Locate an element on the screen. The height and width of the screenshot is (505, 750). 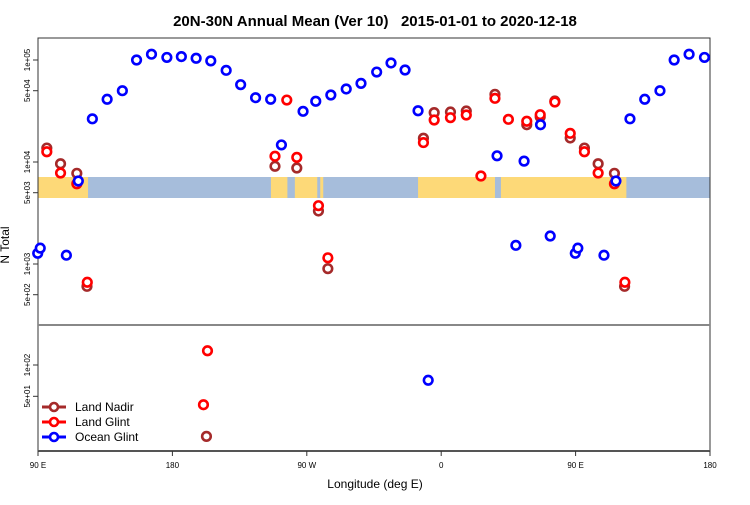
y-tick-label: 5e+04 is located at coordinates (27, 90).